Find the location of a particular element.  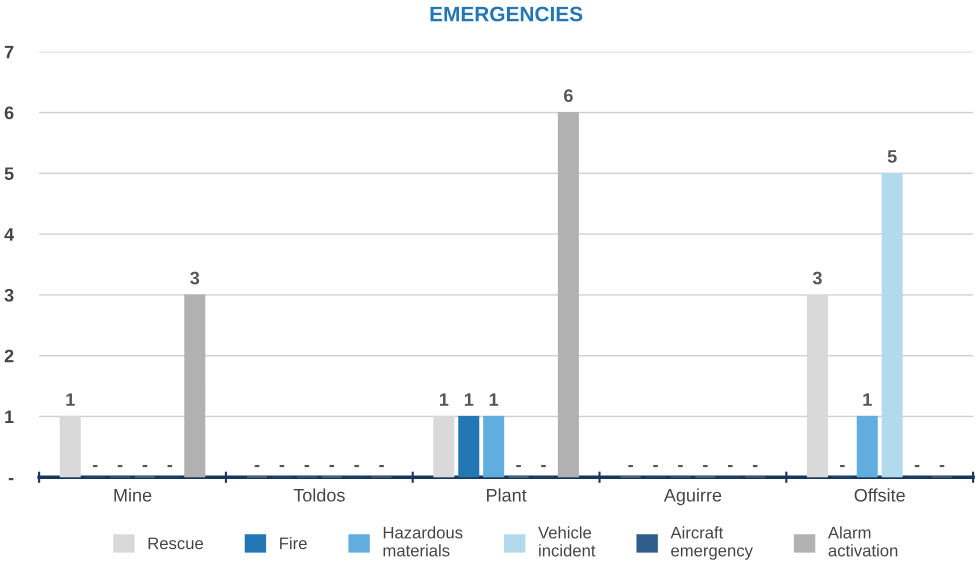

x-tick-label: Mine is located at coordinates (133, 495).